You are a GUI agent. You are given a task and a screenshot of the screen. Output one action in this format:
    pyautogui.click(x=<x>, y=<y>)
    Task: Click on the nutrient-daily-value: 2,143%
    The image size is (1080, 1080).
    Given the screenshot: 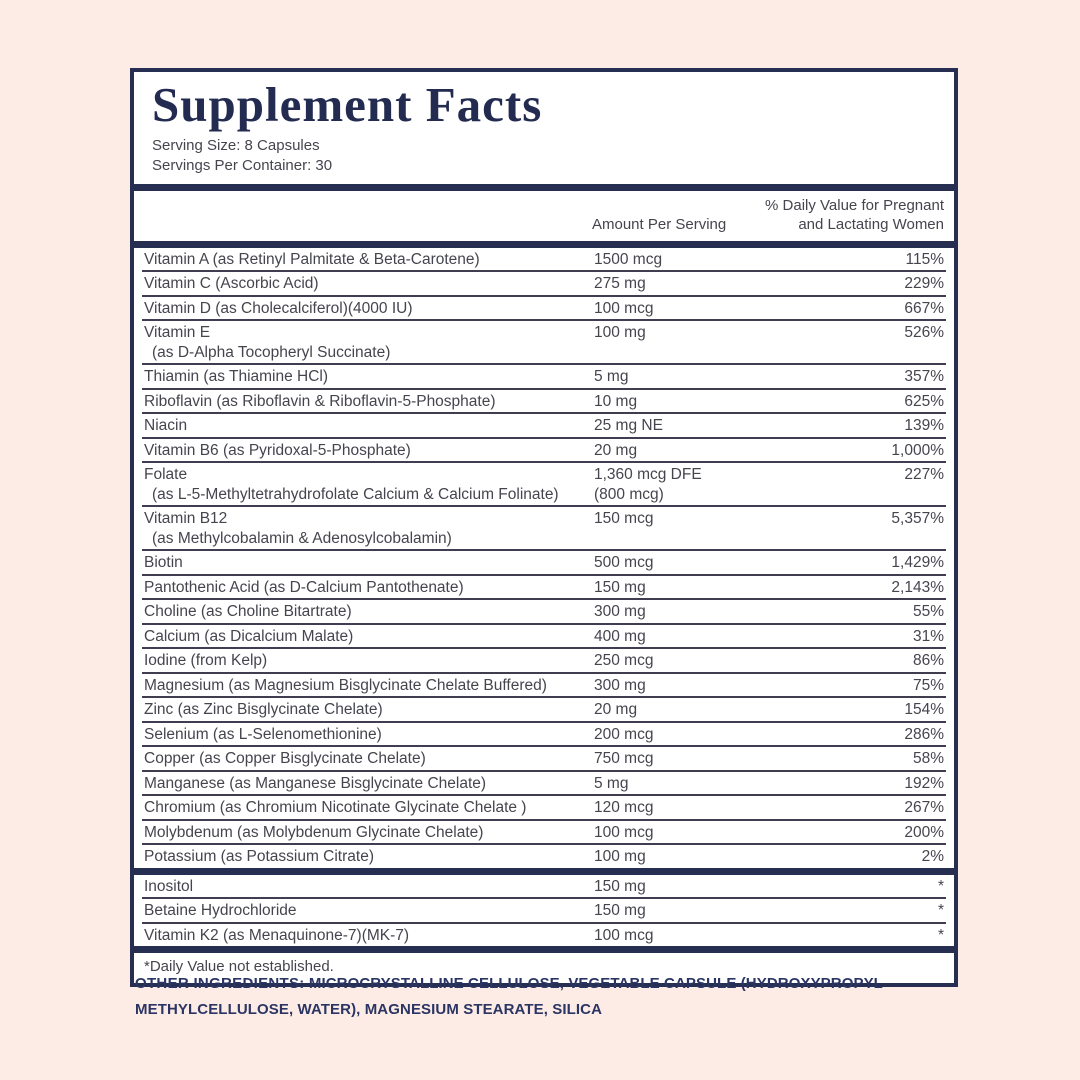 What is the action you would take?
    pyautogui.click(x=917, y=587)
    